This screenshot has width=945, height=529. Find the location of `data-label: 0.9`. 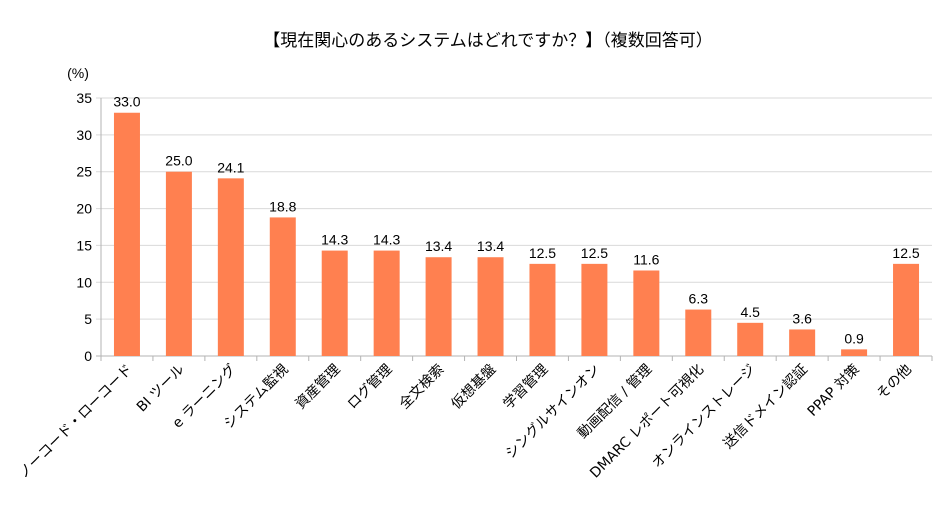

data-label: 0.9 is located at coordinates (854, 338).